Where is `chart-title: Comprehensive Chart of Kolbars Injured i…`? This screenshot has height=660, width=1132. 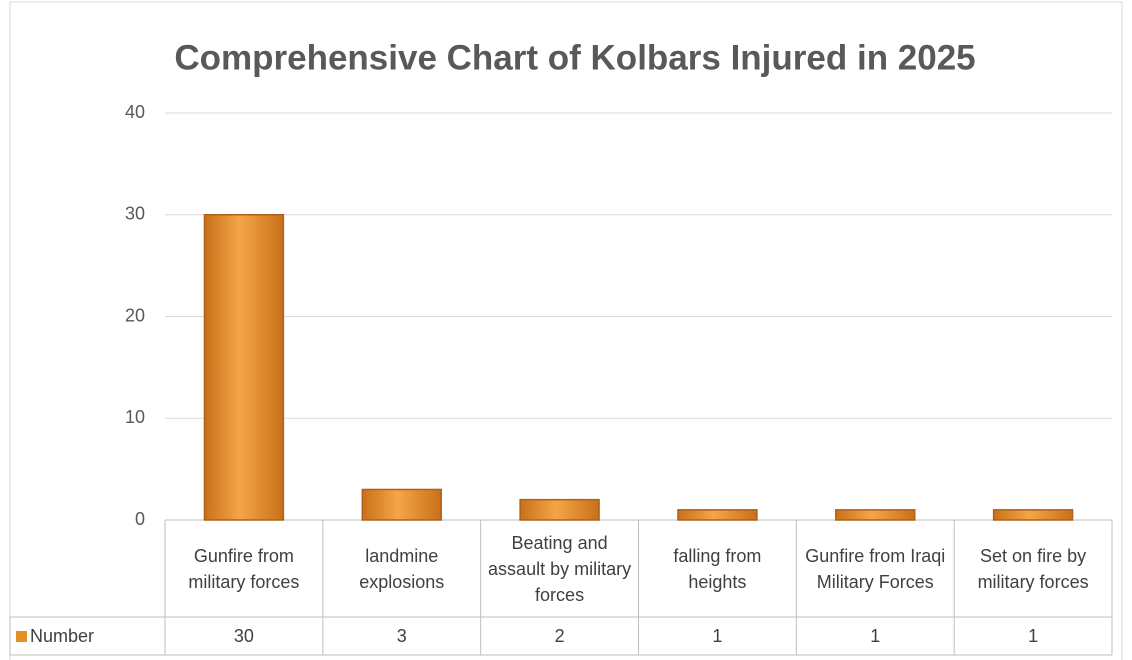
chart-title: Comprehensive Chart of Kolbars Injured i… is located at coordinates (574, 57).